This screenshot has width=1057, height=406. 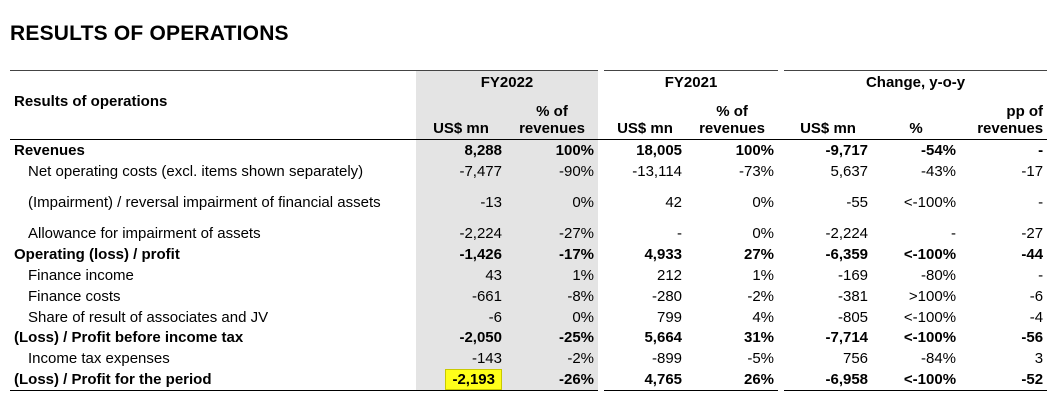 I want to click on row-header-label: Results of operations, so click(x=213, y=115).